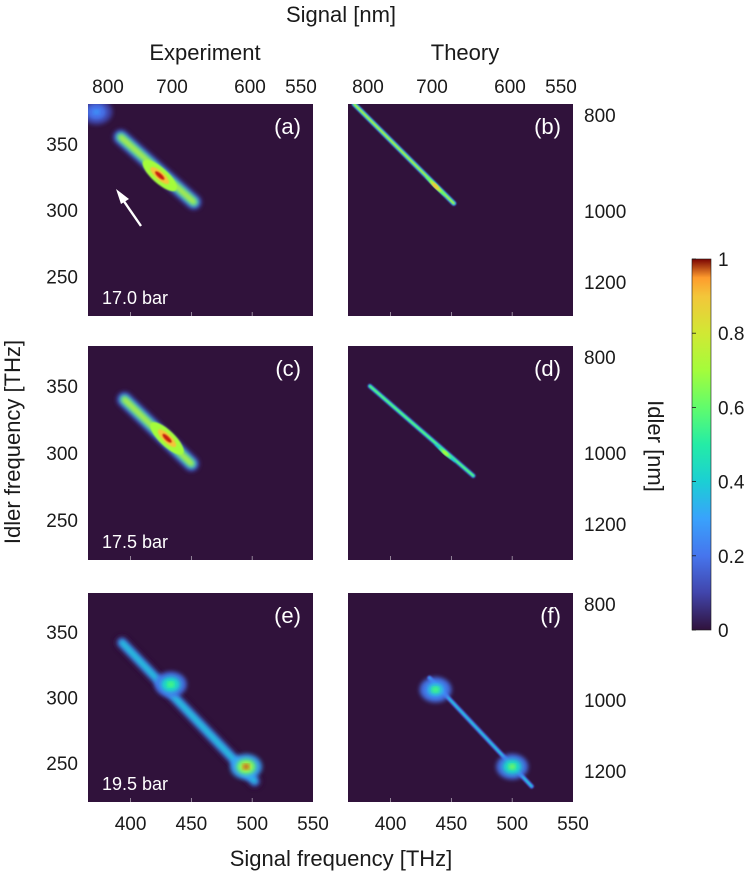  What do you see at coordinates (135, 298) in the screenshot?
I see `pressure-label: 17.0 bar` at bounding box center [135, 298].